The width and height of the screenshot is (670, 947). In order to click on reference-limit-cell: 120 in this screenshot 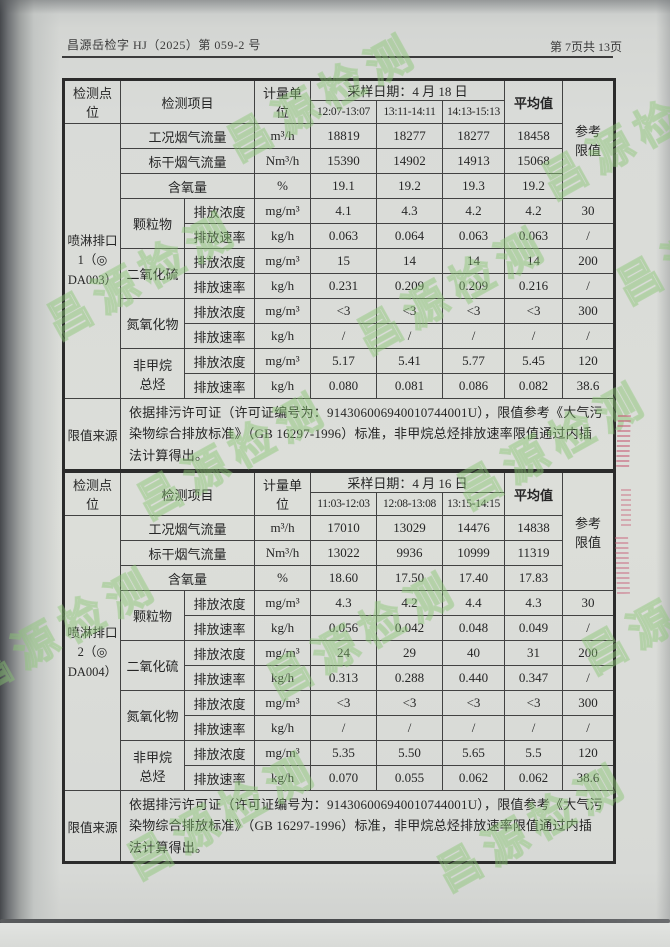, I will do `click(589, 753)`.